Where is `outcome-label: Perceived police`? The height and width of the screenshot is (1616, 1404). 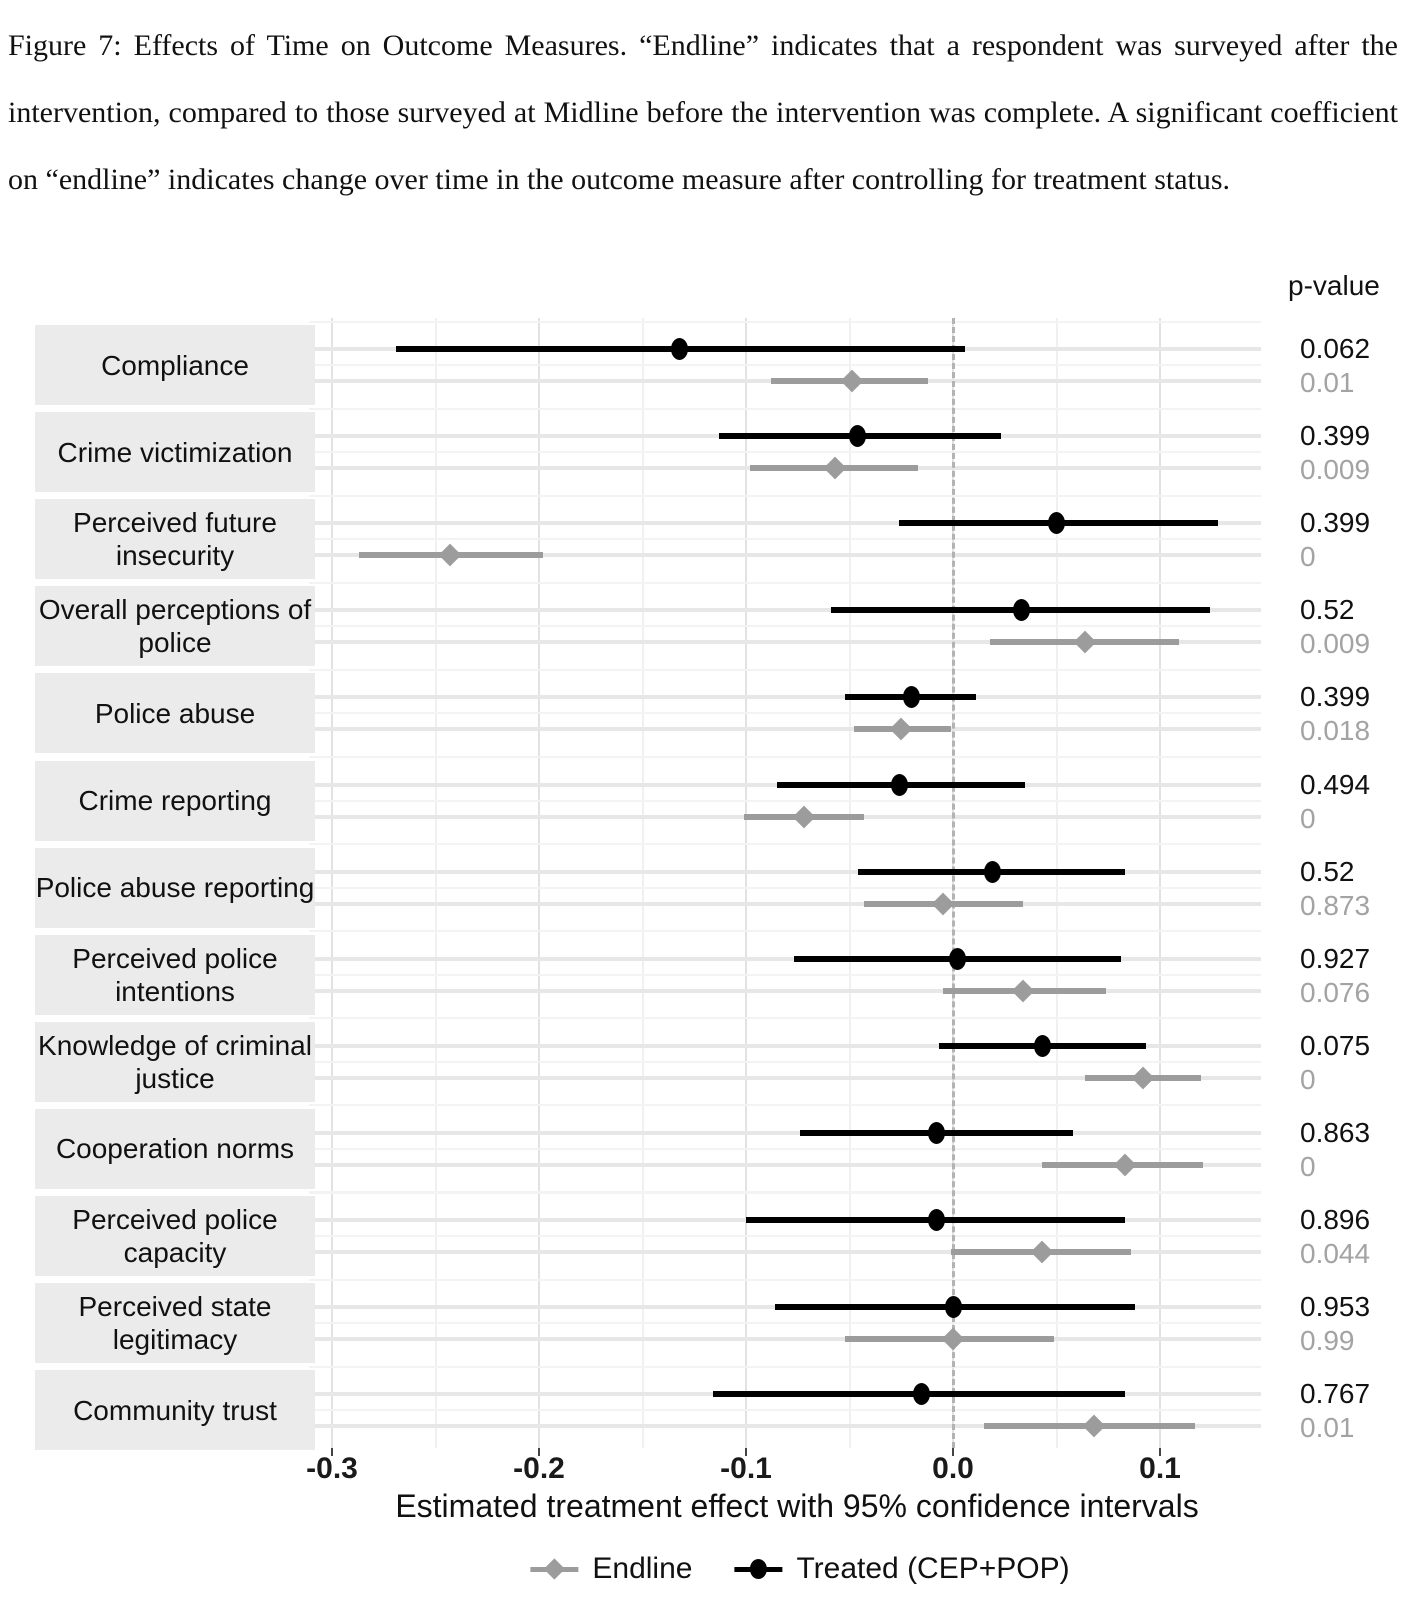 outcome-label: Perceived police is located at coordinates (175, 1219).